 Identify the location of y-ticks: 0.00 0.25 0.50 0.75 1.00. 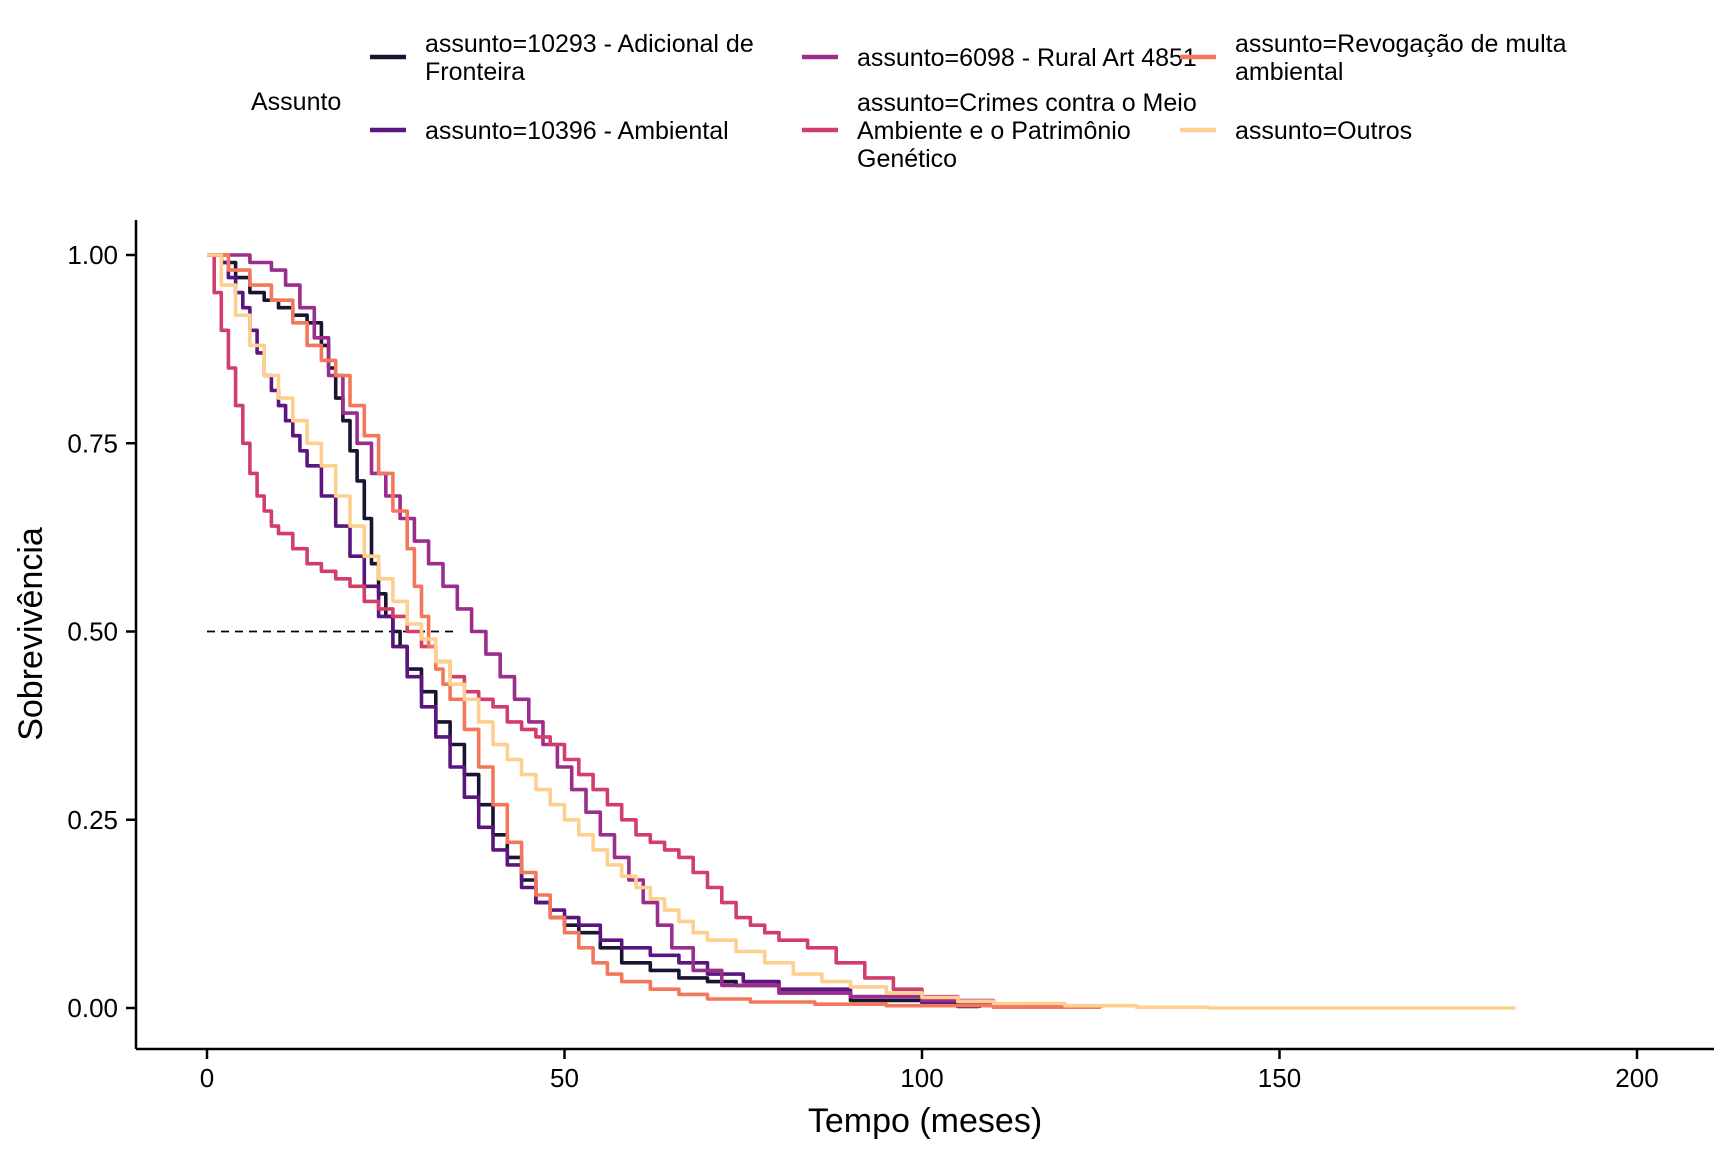
(101, 631).